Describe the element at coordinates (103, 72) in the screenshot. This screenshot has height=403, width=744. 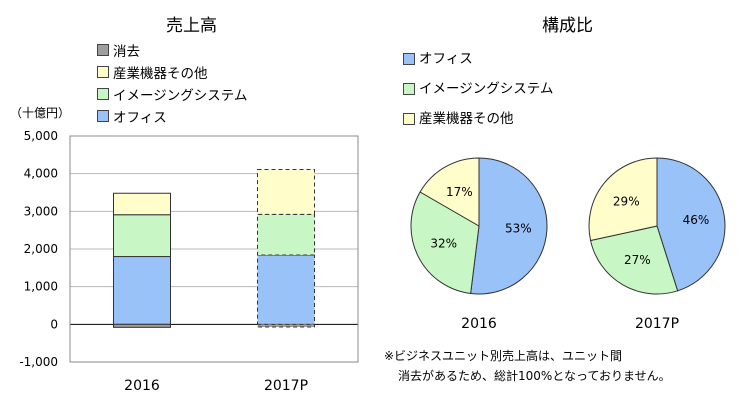
I see `legend-swatch-industrial` at that location.